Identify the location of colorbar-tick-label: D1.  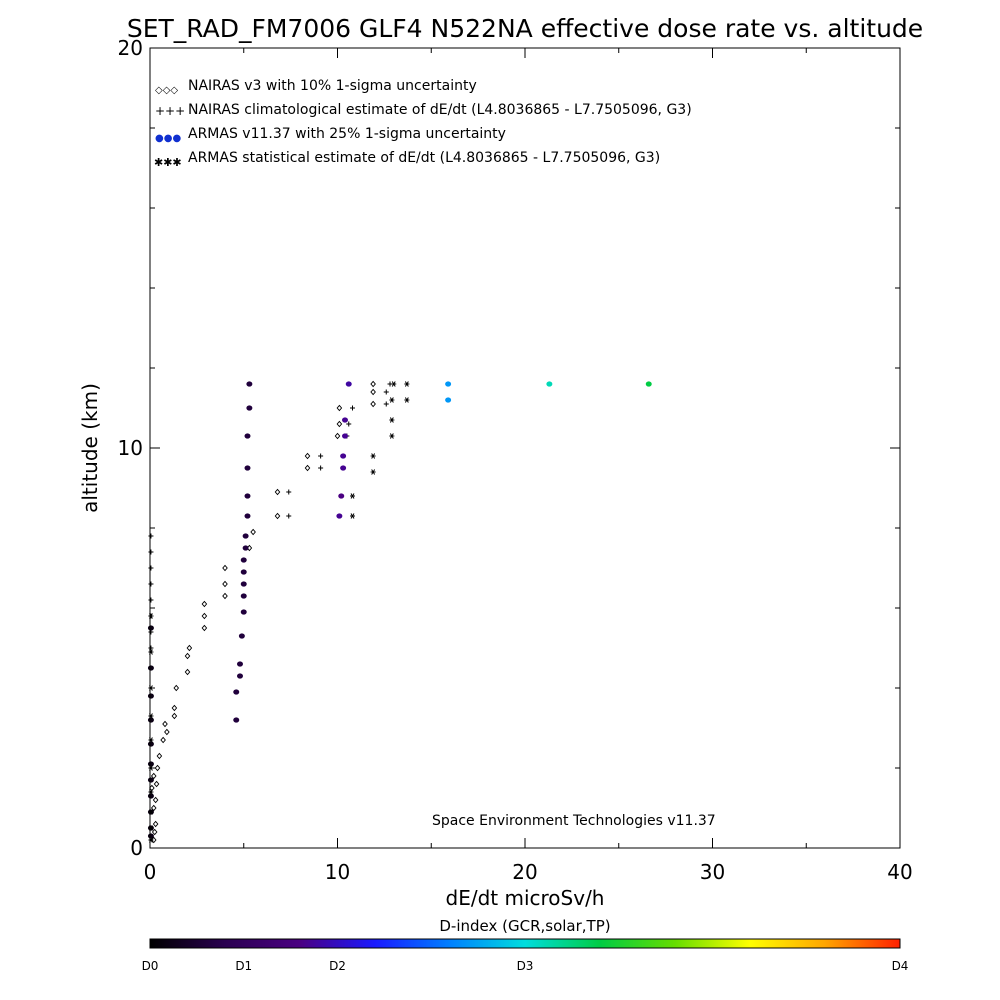
(243, 966).